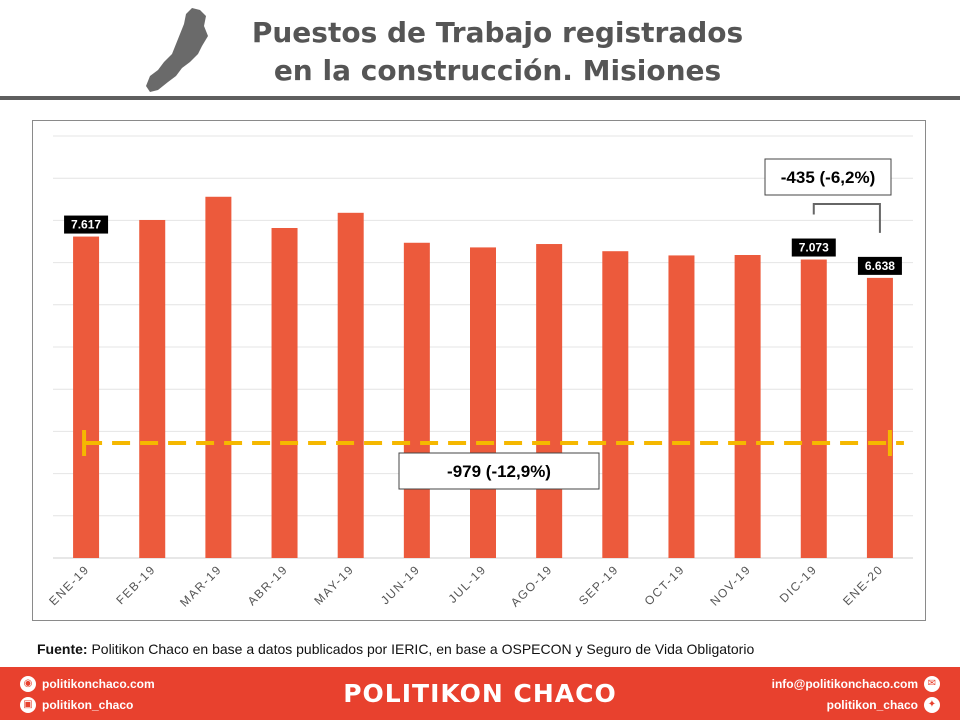 The height and width of the screenshot is (720, 960). I want to click on data-label: 6.638, so click(880, 266).